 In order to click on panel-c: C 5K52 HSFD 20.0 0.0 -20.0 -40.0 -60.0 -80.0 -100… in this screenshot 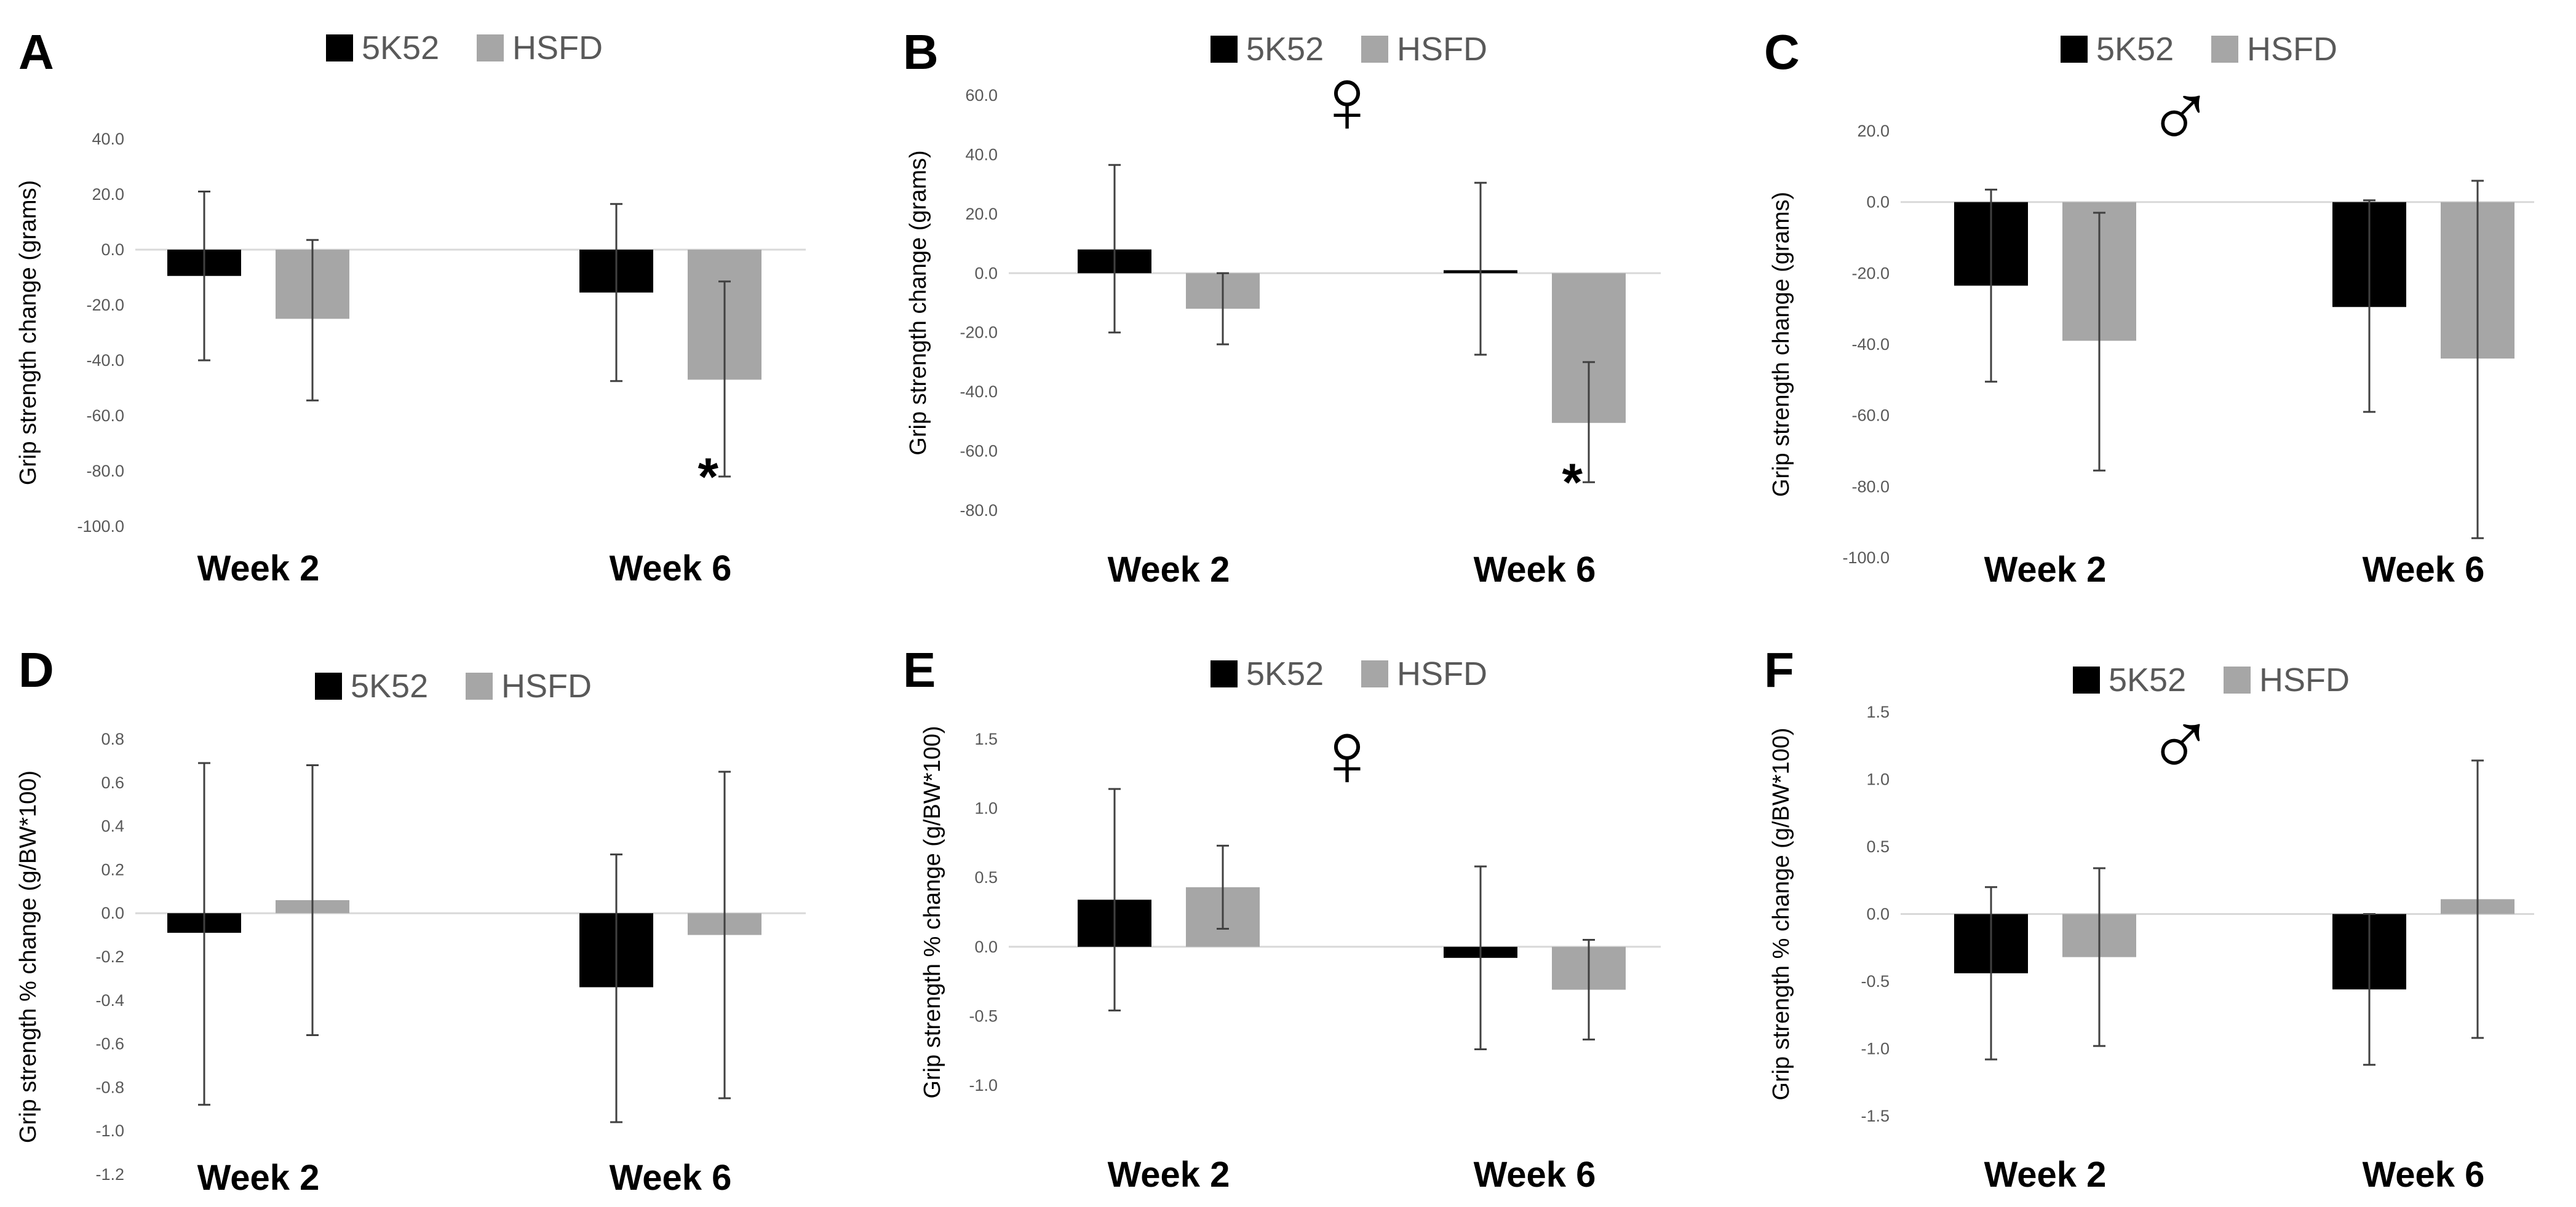, I will do `click(2149, 307)`.